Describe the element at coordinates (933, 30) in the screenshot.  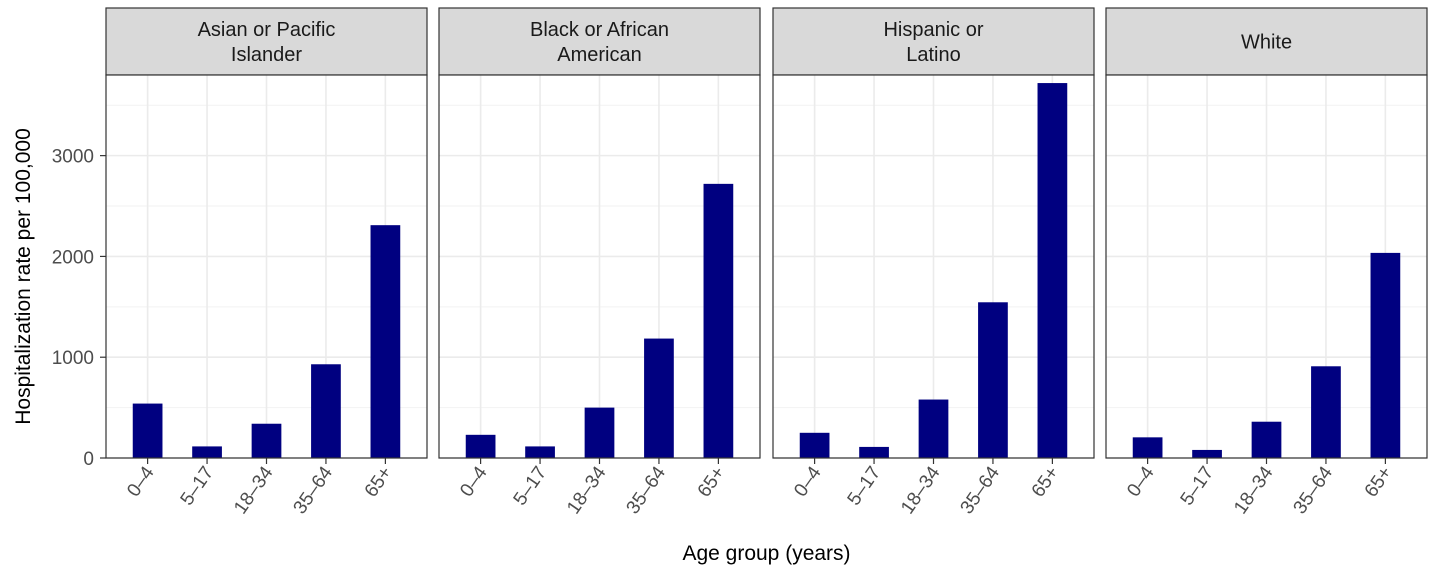
I see `facet-title-line: Hispanic or` at that location.